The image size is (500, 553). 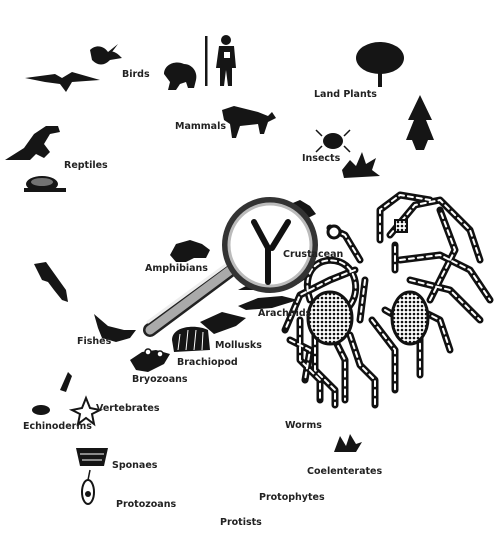 I want to click on fish-icon, so click(x=115, y=328).